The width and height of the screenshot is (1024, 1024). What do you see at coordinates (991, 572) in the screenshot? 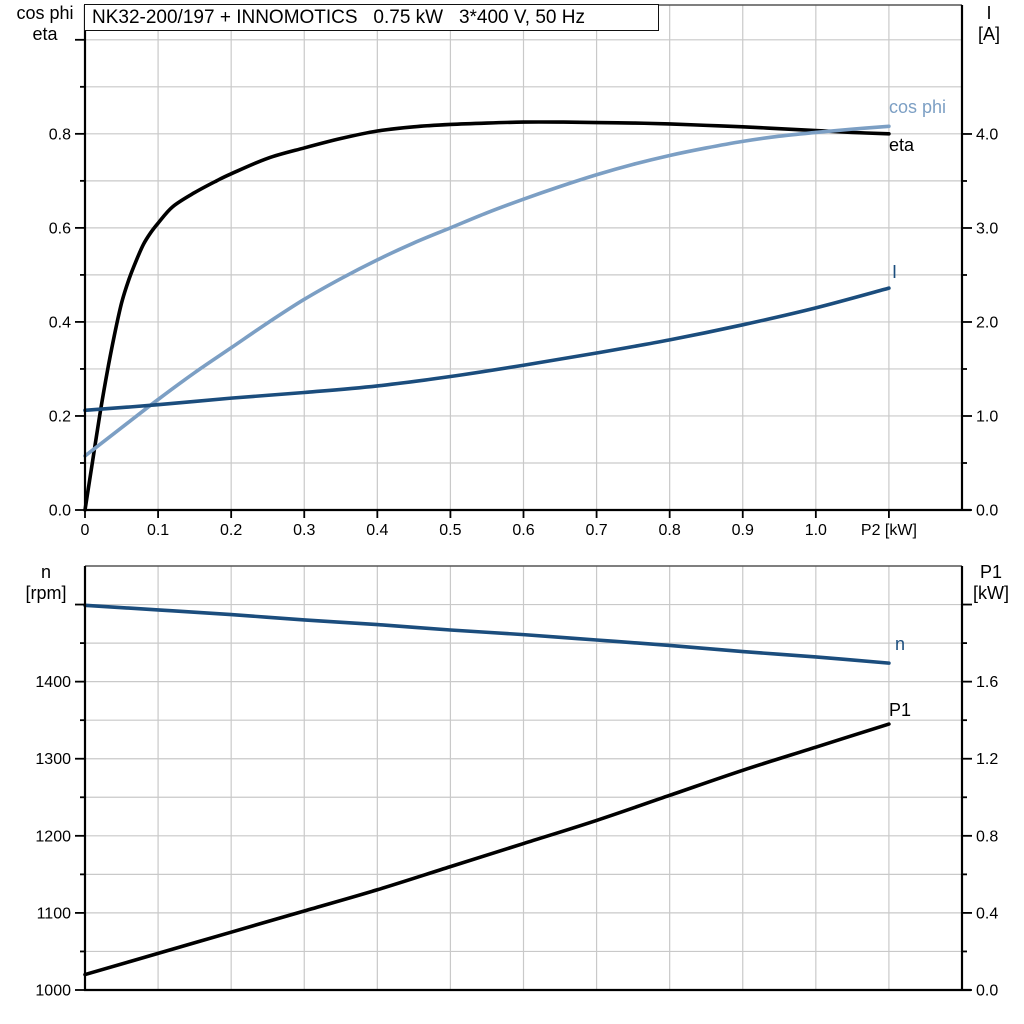
I see `axis-title-line: P1` at bounding box center [991, 572].